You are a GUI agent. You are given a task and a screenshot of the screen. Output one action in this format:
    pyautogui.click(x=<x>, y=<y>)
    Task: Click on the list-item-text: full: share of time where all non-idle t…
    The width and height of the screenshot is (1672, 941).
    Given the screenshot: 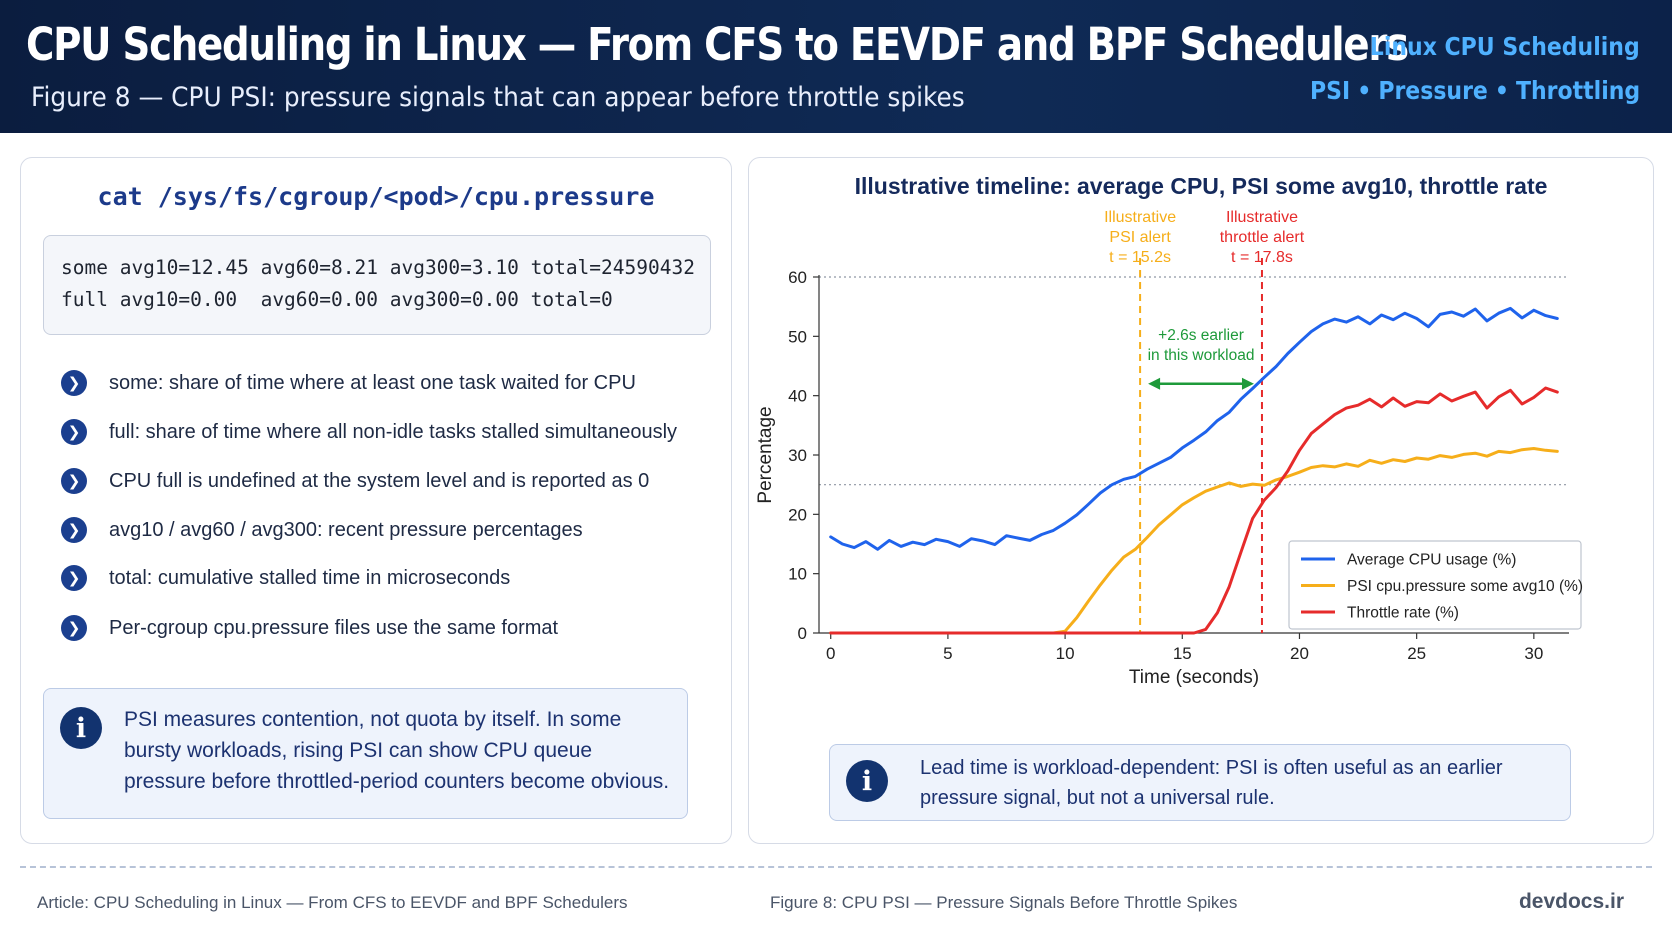 What is the action you would take?
    pyautogui.click(x=393, y=431)
    